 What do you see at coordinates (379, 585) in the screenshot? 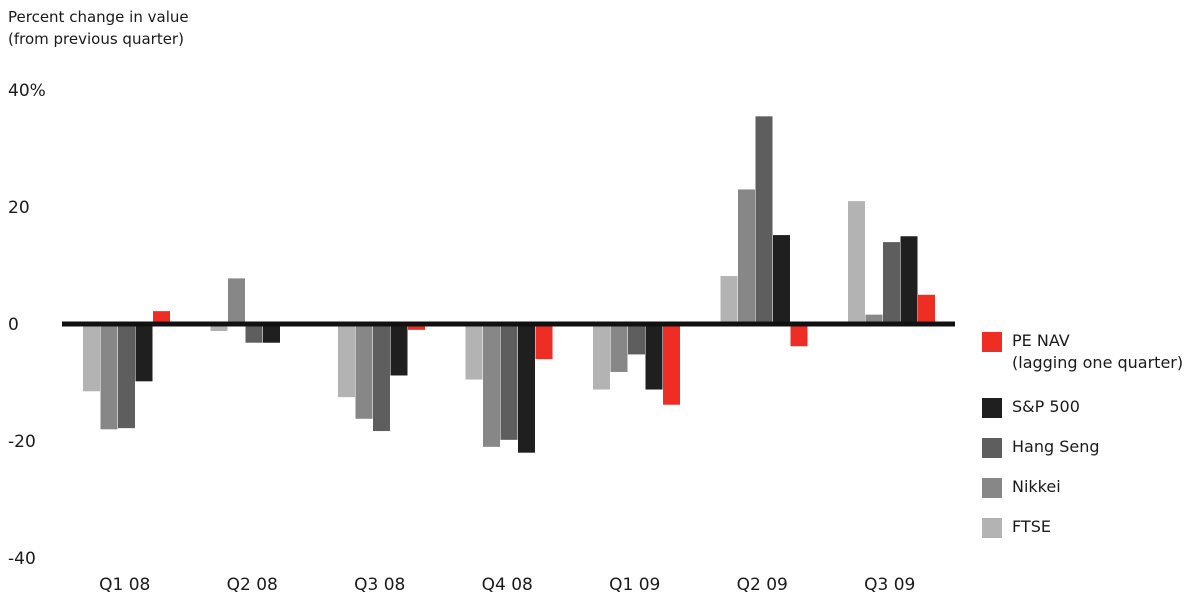
I see `x-tick-label: Q3 08` at bounding box center [379, 585].